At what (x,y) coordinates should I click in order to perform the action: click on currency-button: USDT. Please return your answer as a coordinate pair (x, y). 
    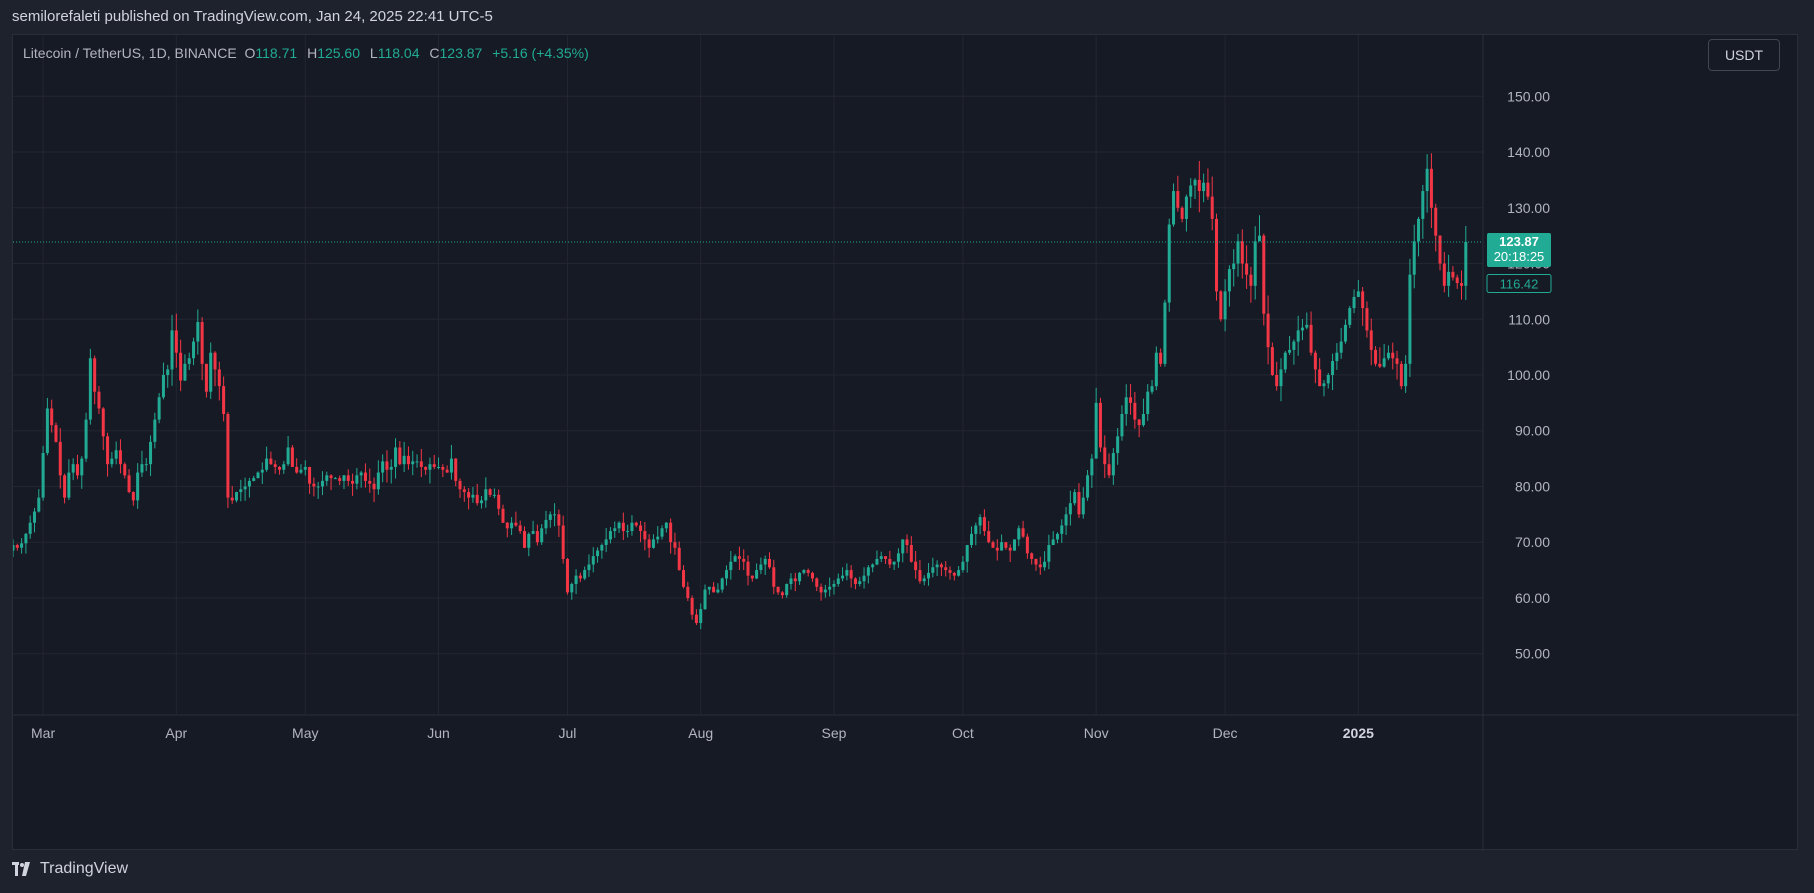
    Looking at the image, I should click on (1744, 55).